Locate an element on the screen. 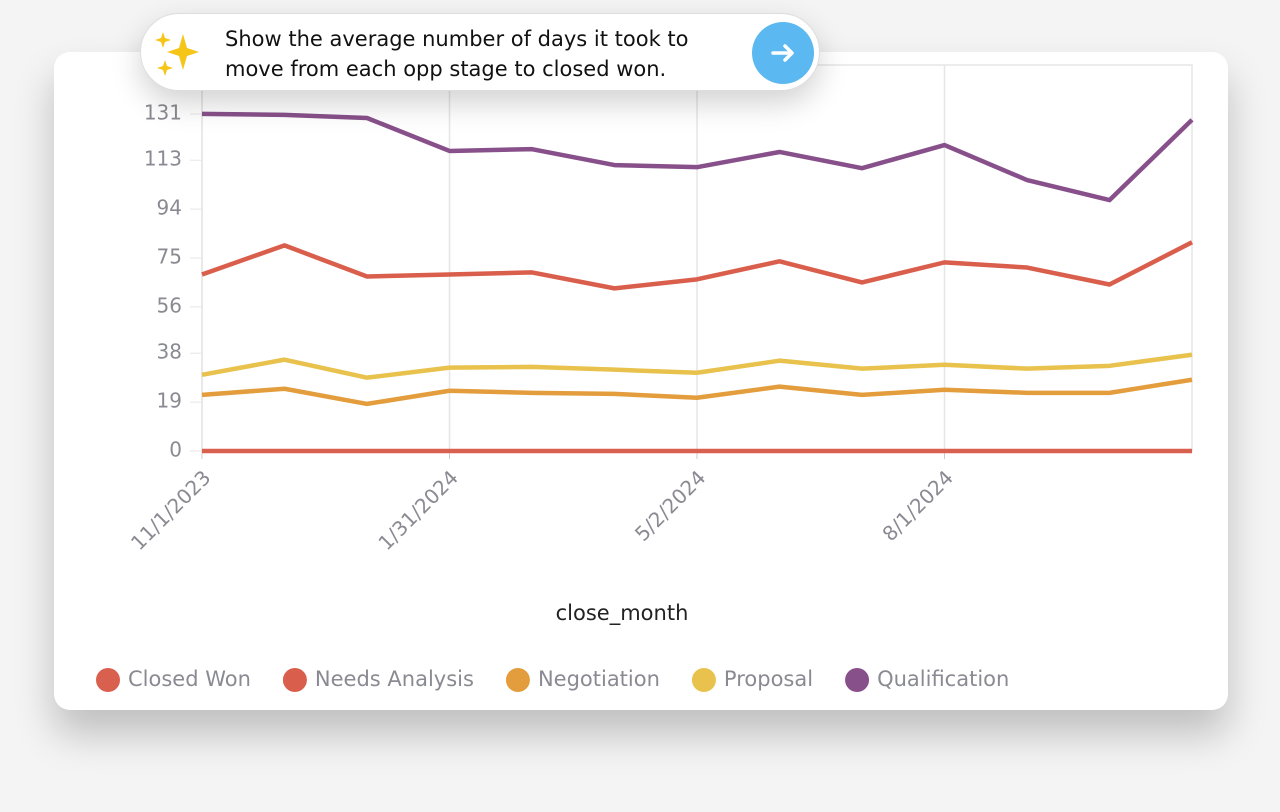 Image resolution: width=1280 pixels, height=812 pixels. y-tick-label: 113 is located at coordinates (163, 159).